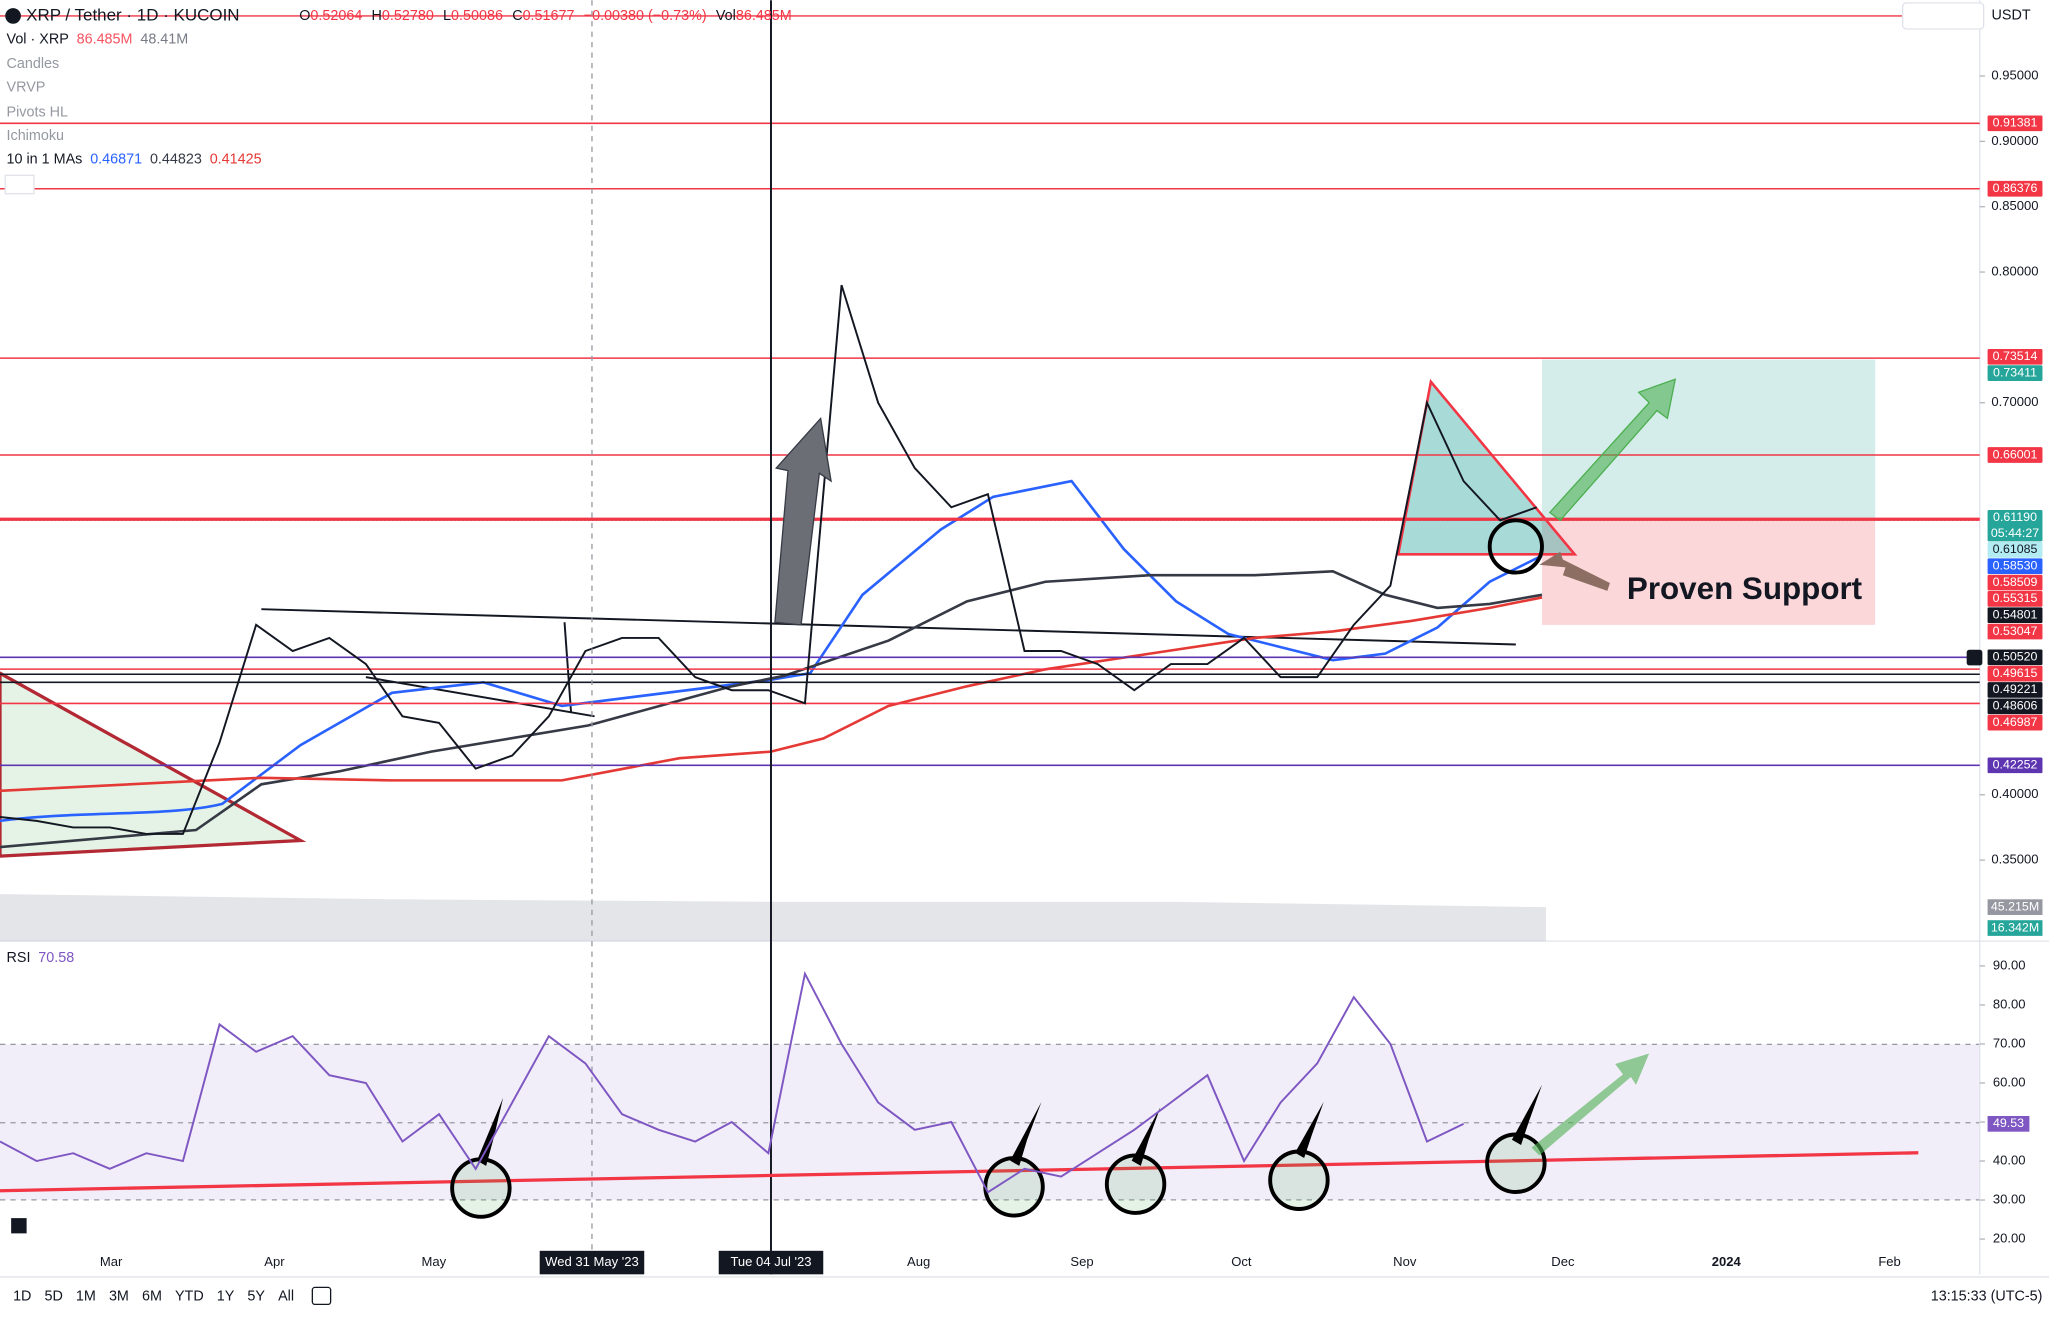 The image size is (2049, 1319). I want to click on x-tick-label: May, so click(434, 1261).